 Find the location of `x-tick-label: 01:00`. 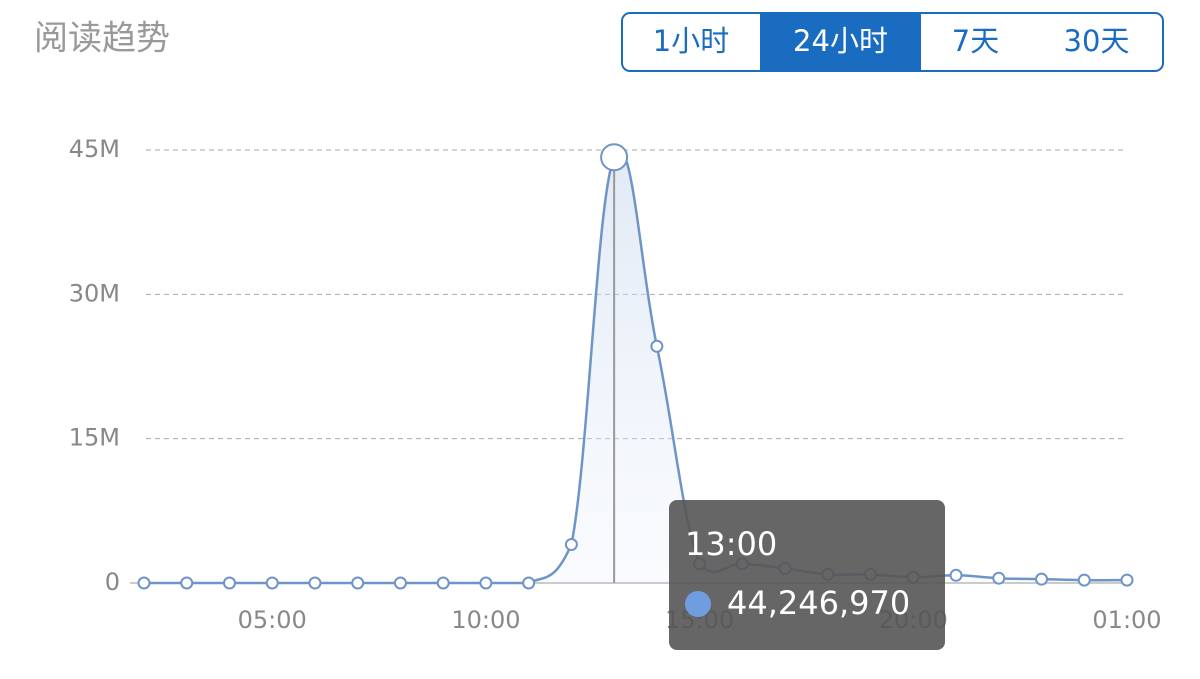

x-tick-label: 01:00 is located at coordinates (1126, 620).